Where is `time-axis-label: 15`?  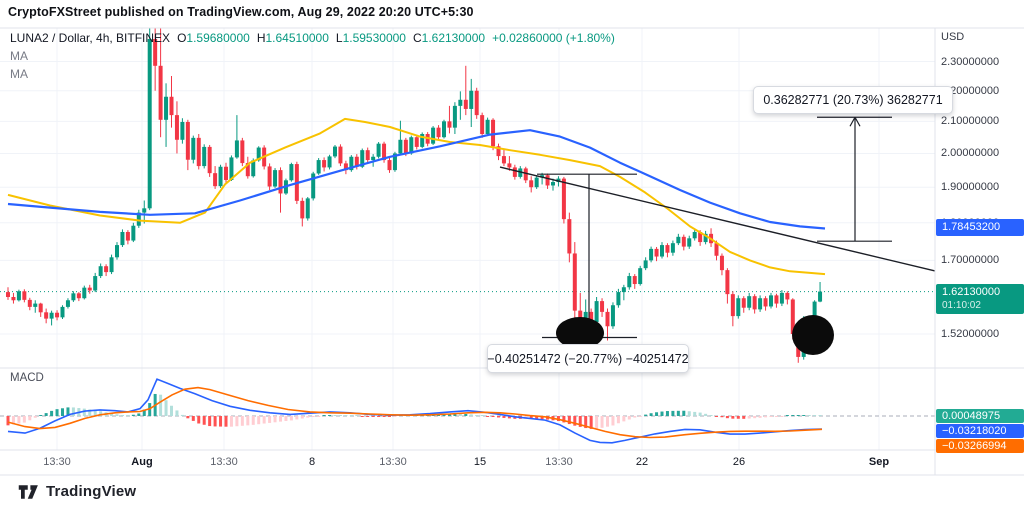 time-axis-label: 15 is located at coordinates (480, 462).